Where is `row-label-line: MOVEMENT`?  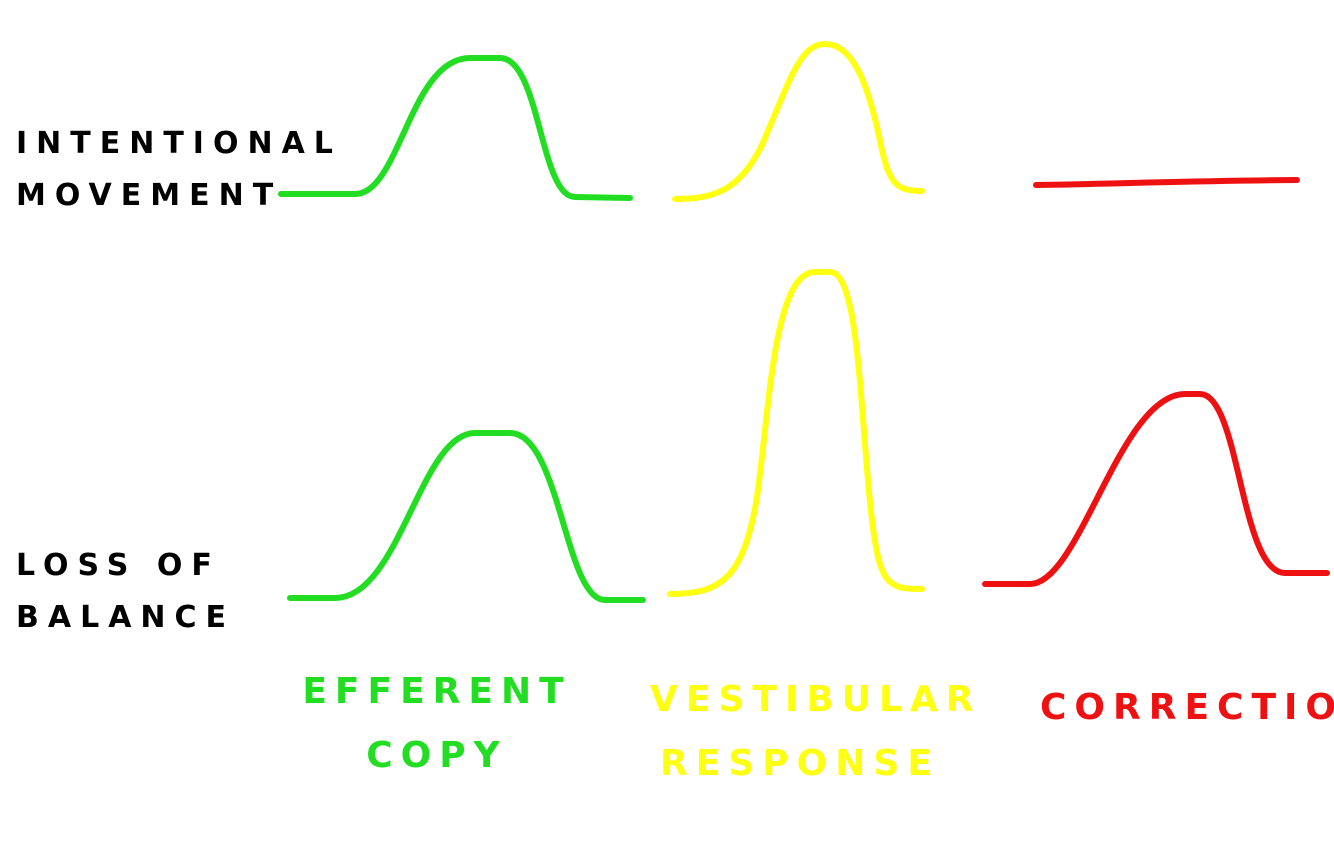
row-label-line: MOVEMENT is located at coordinates (149, 195).